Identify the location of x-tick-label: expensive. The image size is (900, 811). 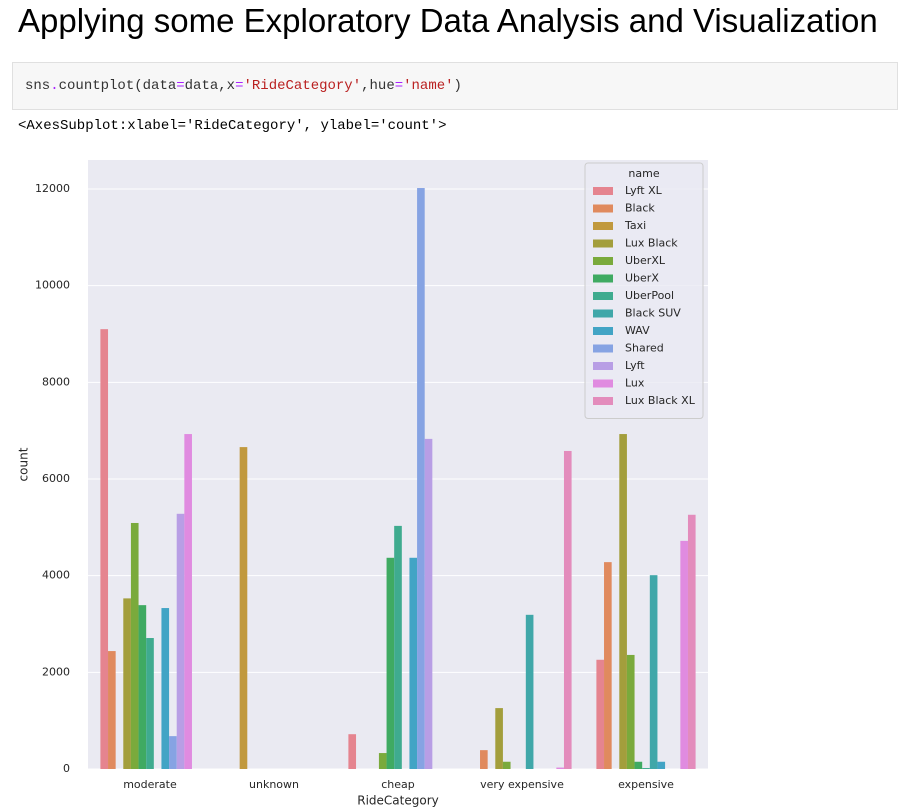
(646, 784).